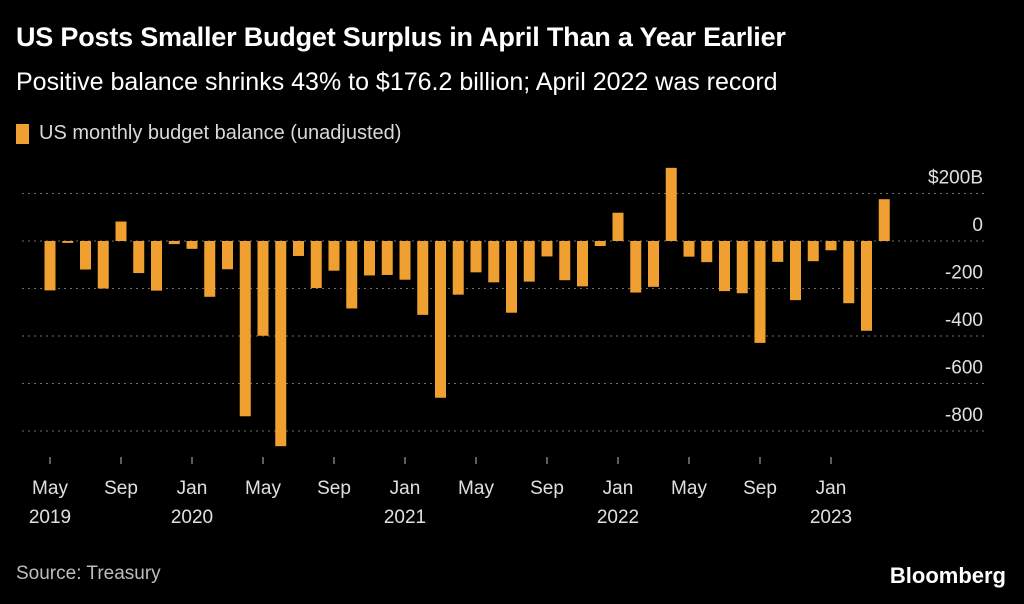 Image resolution: width=1024 pixels, height=604 pixels. I want to click on source-note: Source: Treasury, so click(88, 573).